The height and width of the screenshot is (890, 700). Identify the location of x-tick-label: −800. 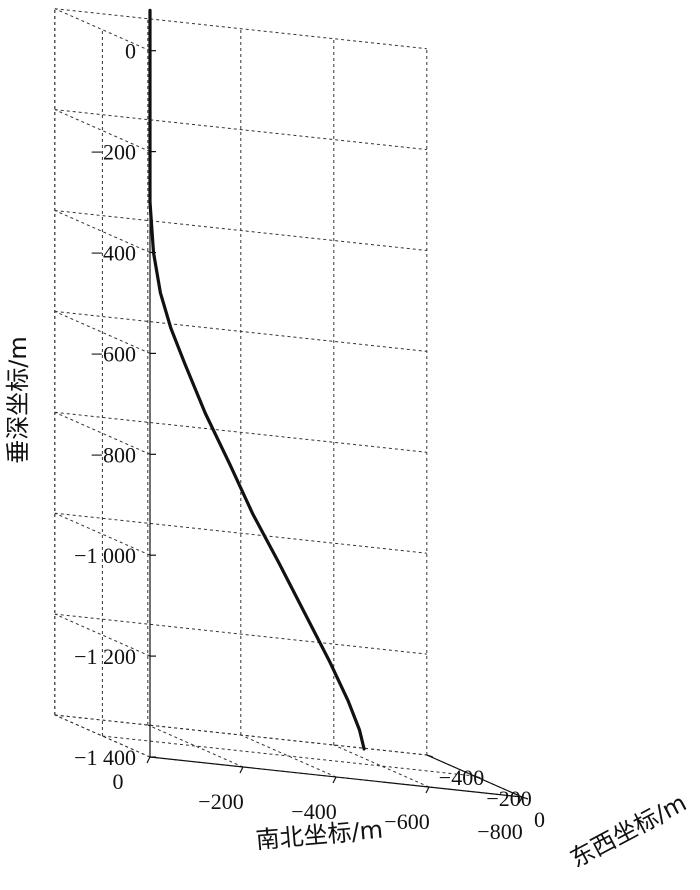
(499, 831).